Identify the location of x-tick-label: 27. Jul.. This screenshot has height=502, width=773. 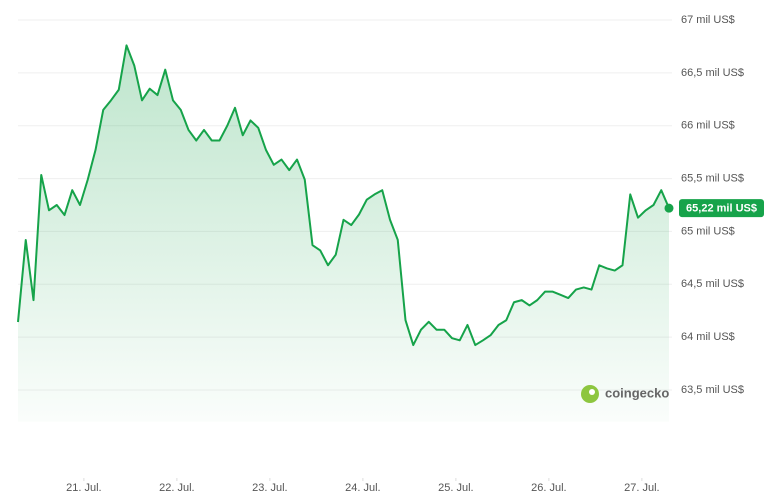
(641, 488).